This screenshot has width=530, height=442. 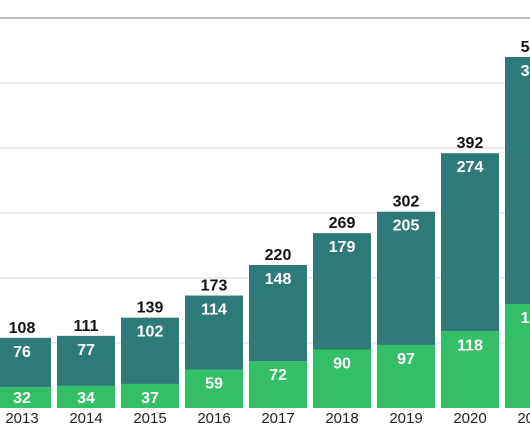 What do you see at coordinates (278, 375) in the screenshot?
I see `label-lower-2017: 72` at bounding box center [278, 375].